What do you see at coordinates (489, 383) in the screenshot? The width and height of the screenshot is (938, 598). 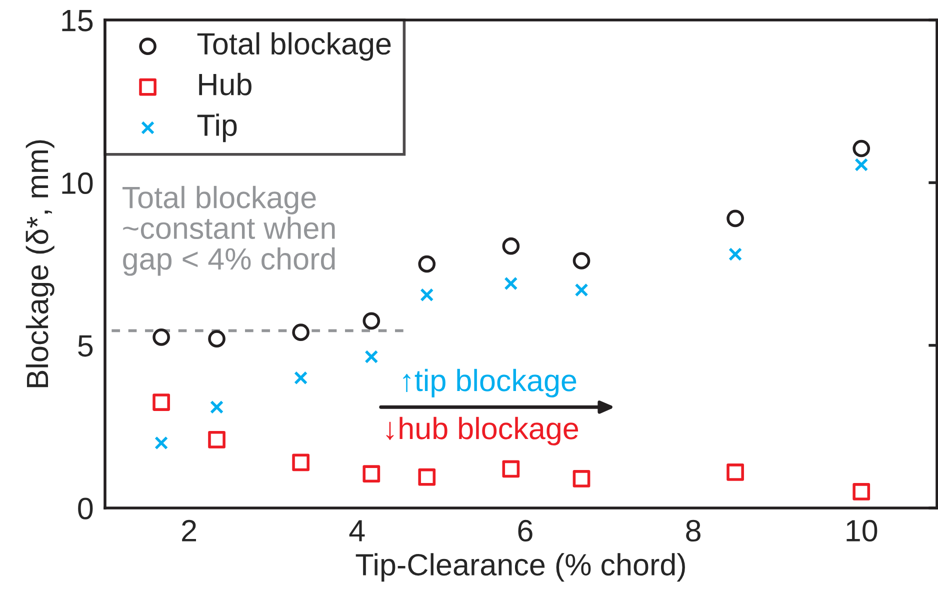 I see `annotation: ↑tip blockage` at bounding box center [489, 383].